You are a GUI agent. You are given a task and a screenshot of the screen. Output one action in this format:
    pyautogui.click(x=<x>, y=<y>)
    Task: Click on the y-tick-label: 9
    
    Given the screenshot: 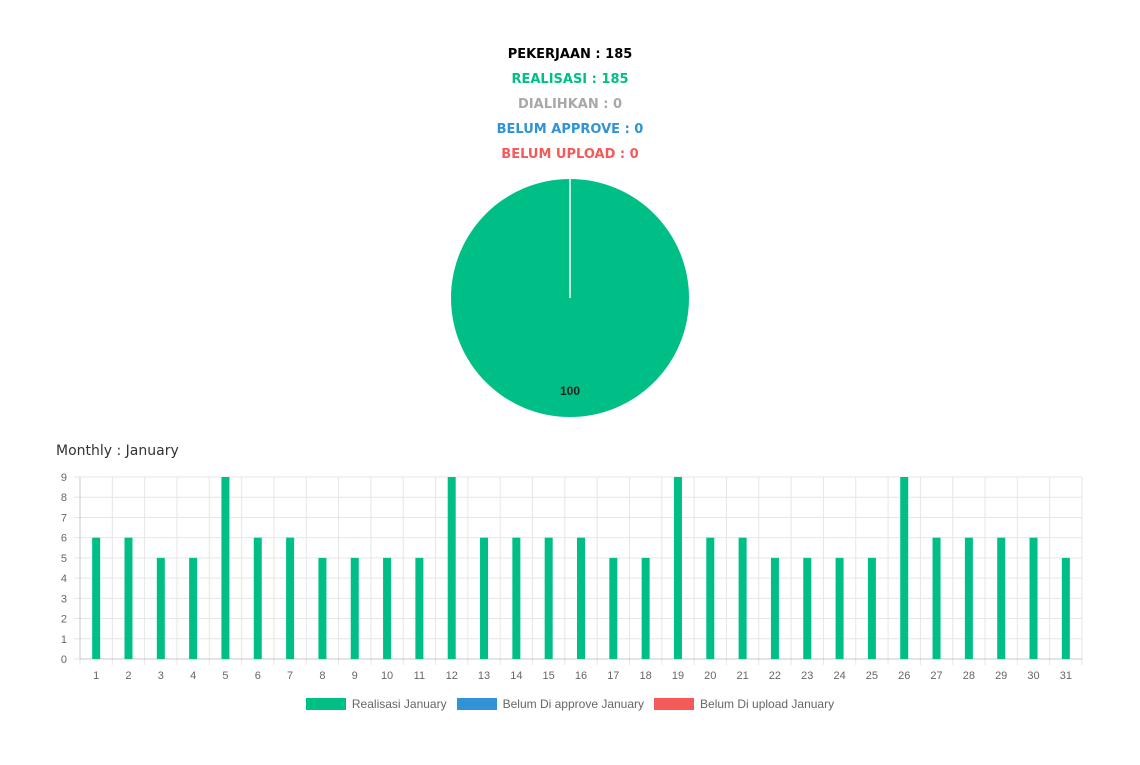 What is the action you would take?
    pyautogui.click(x=64, y=478)
    